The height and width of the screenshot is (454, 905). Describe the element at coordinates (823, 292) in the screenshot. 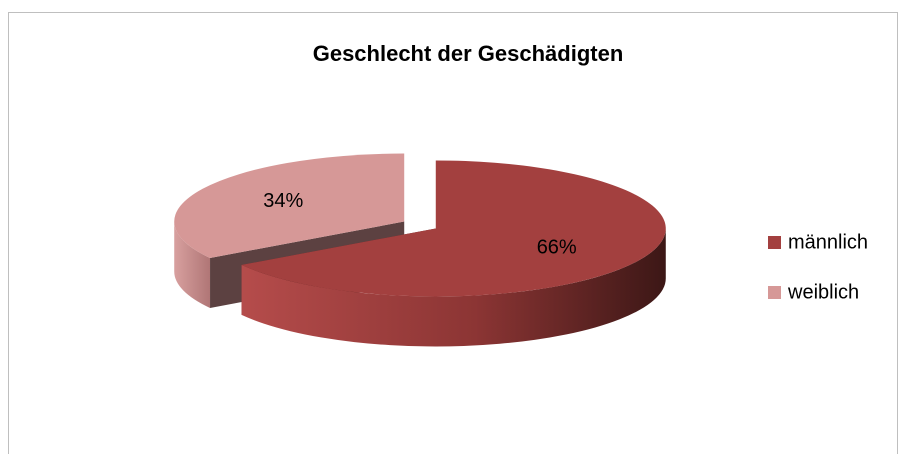

I see `legend-label: weiblich` at that location.